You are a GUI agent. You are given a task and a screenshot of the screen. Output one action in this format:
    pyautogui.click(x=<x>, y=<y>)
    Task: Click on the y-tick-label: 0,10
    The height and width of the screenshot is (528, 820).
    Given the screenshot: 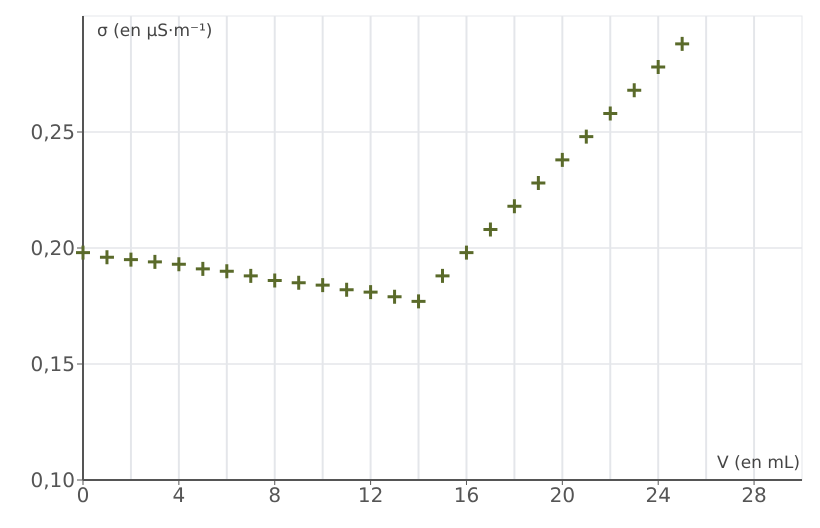 What is the action you would take?
    pyautogui.click(x=52, y=480)
    